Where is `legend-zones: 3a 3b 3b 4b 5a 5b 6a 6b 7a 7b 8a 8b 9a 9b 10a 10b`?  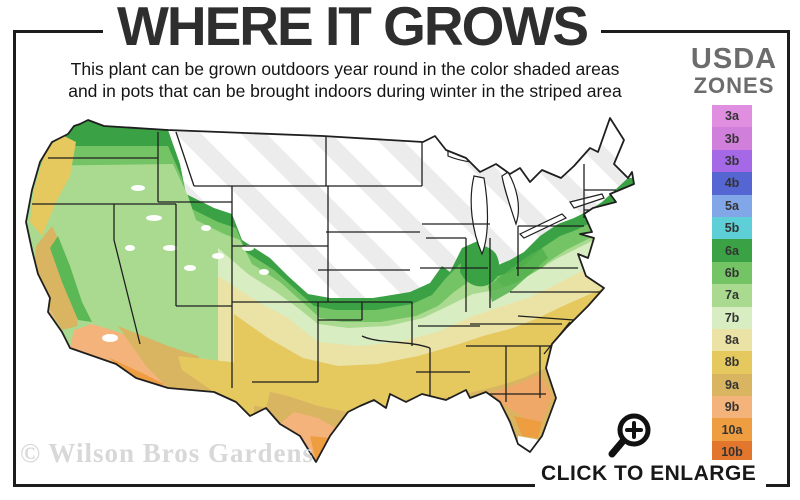
legend-zones: 3a 3b 3b 4b 5a 5b 6a 6b 7a 7b 8a 8b 9a 9b 10a 10b is located at coordinates (732, 284).